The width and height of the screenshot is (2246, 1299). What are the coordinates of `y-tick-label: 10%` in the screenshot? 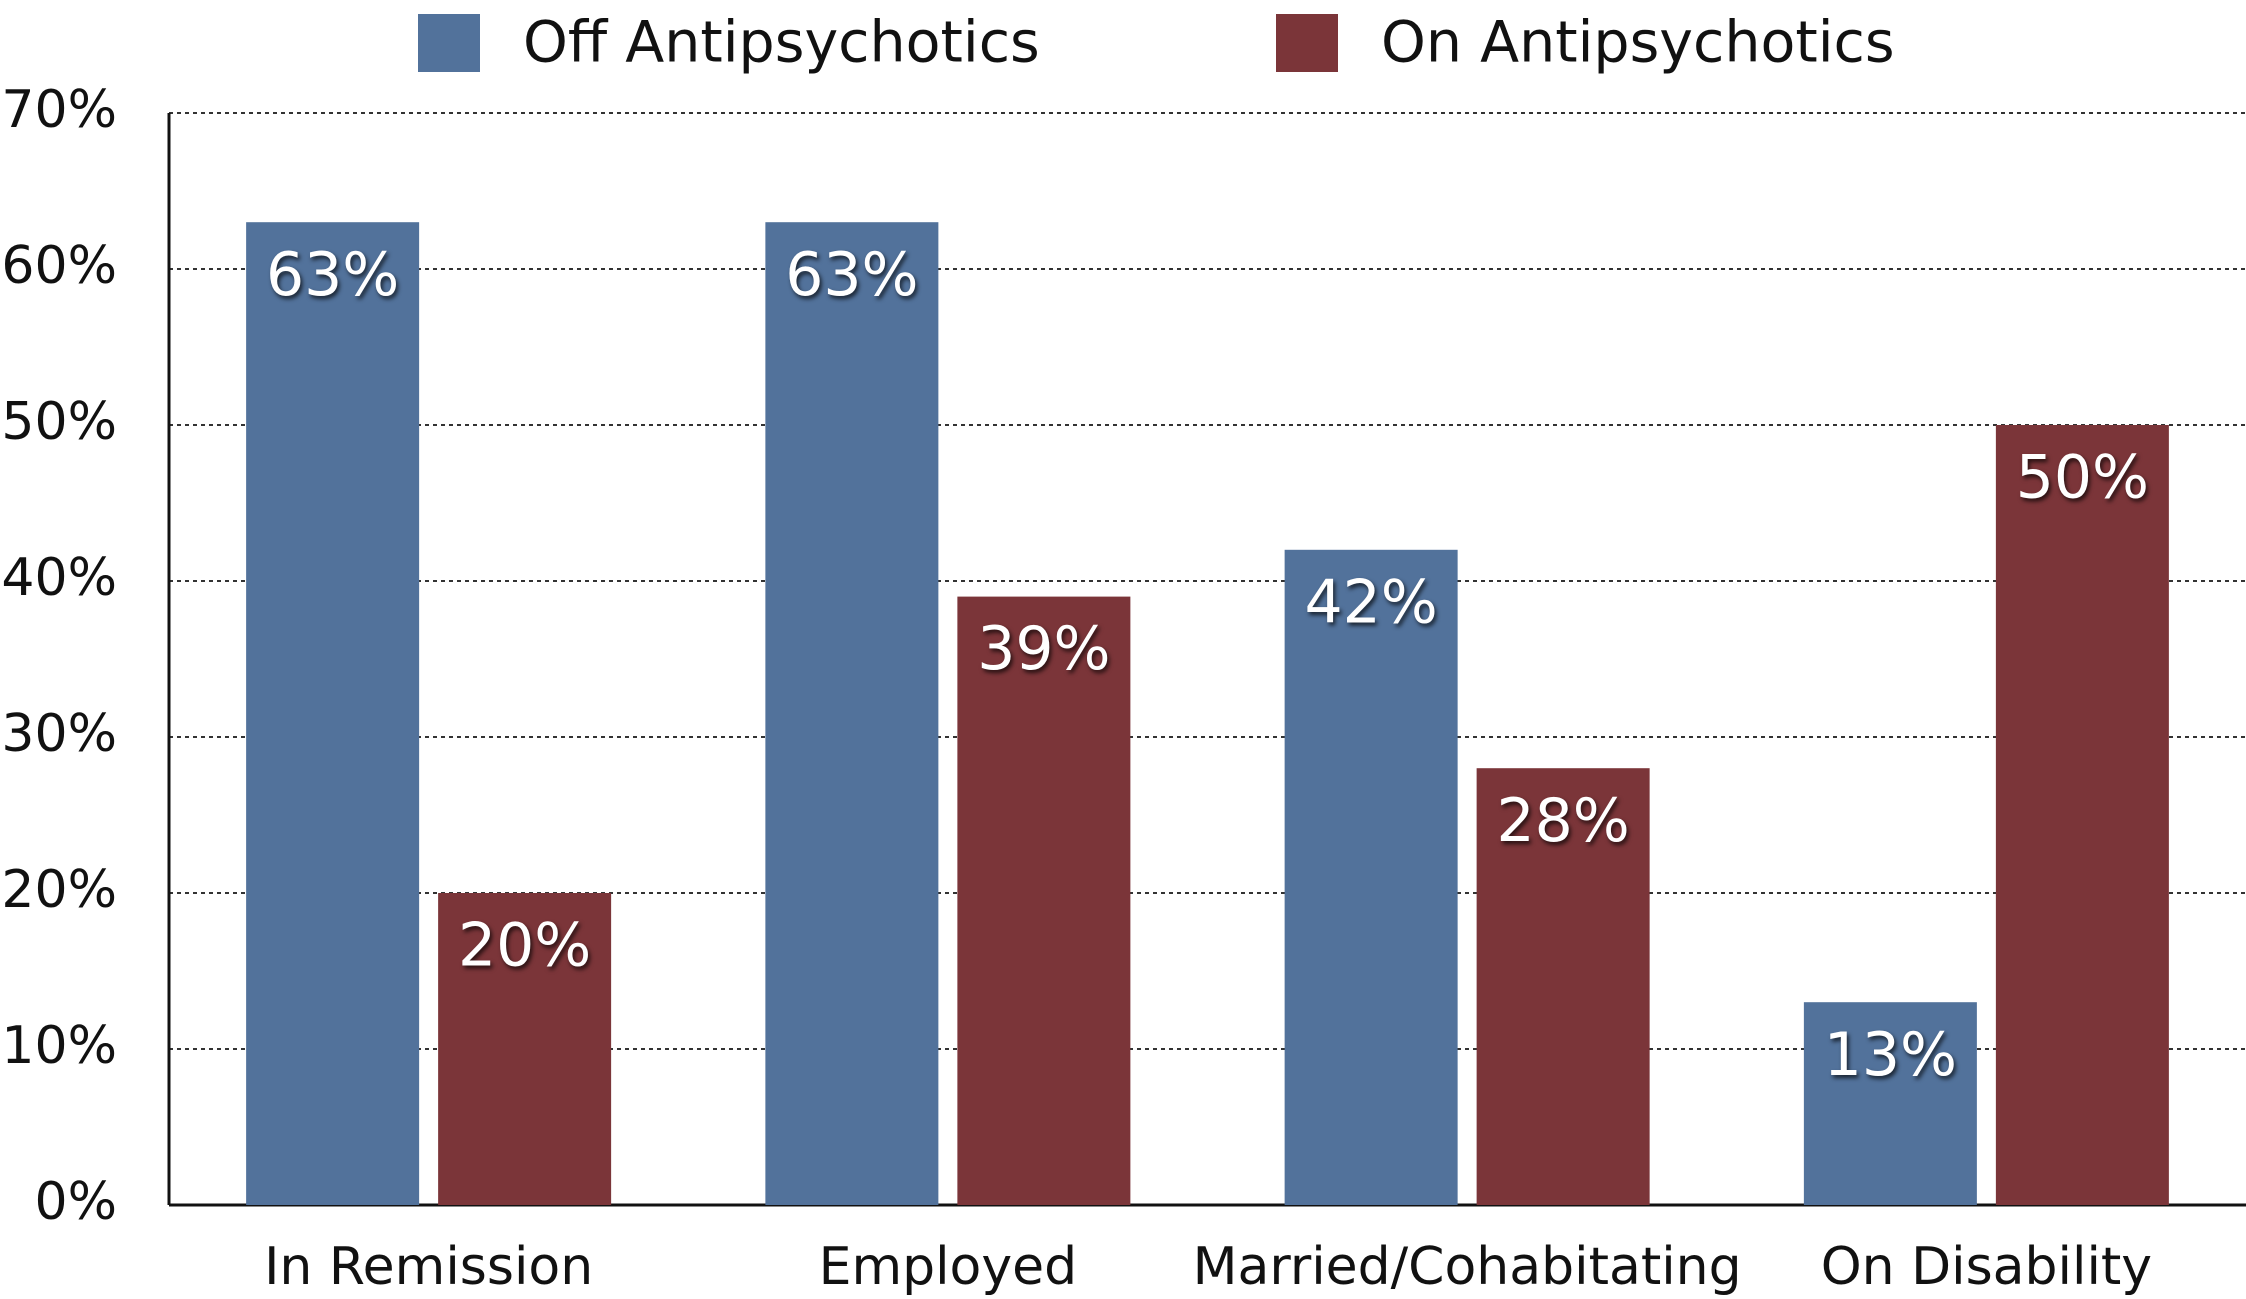 It's located at (59, 1046).